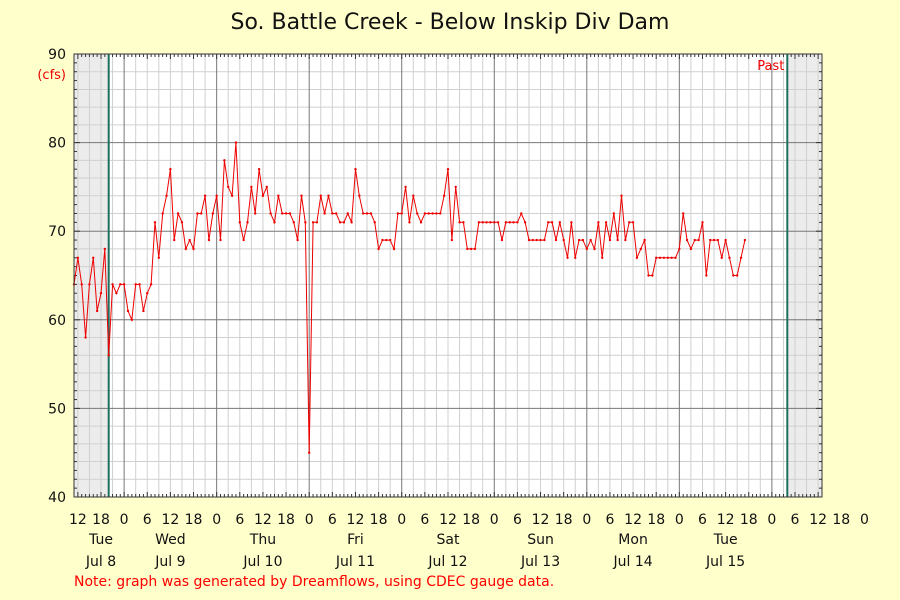 Image resolution: width=900 pixels, height=600 pixels. Describe the element at coordinates (725, 562) in the screenshot. I see `date-label: Jul 15` at that location.